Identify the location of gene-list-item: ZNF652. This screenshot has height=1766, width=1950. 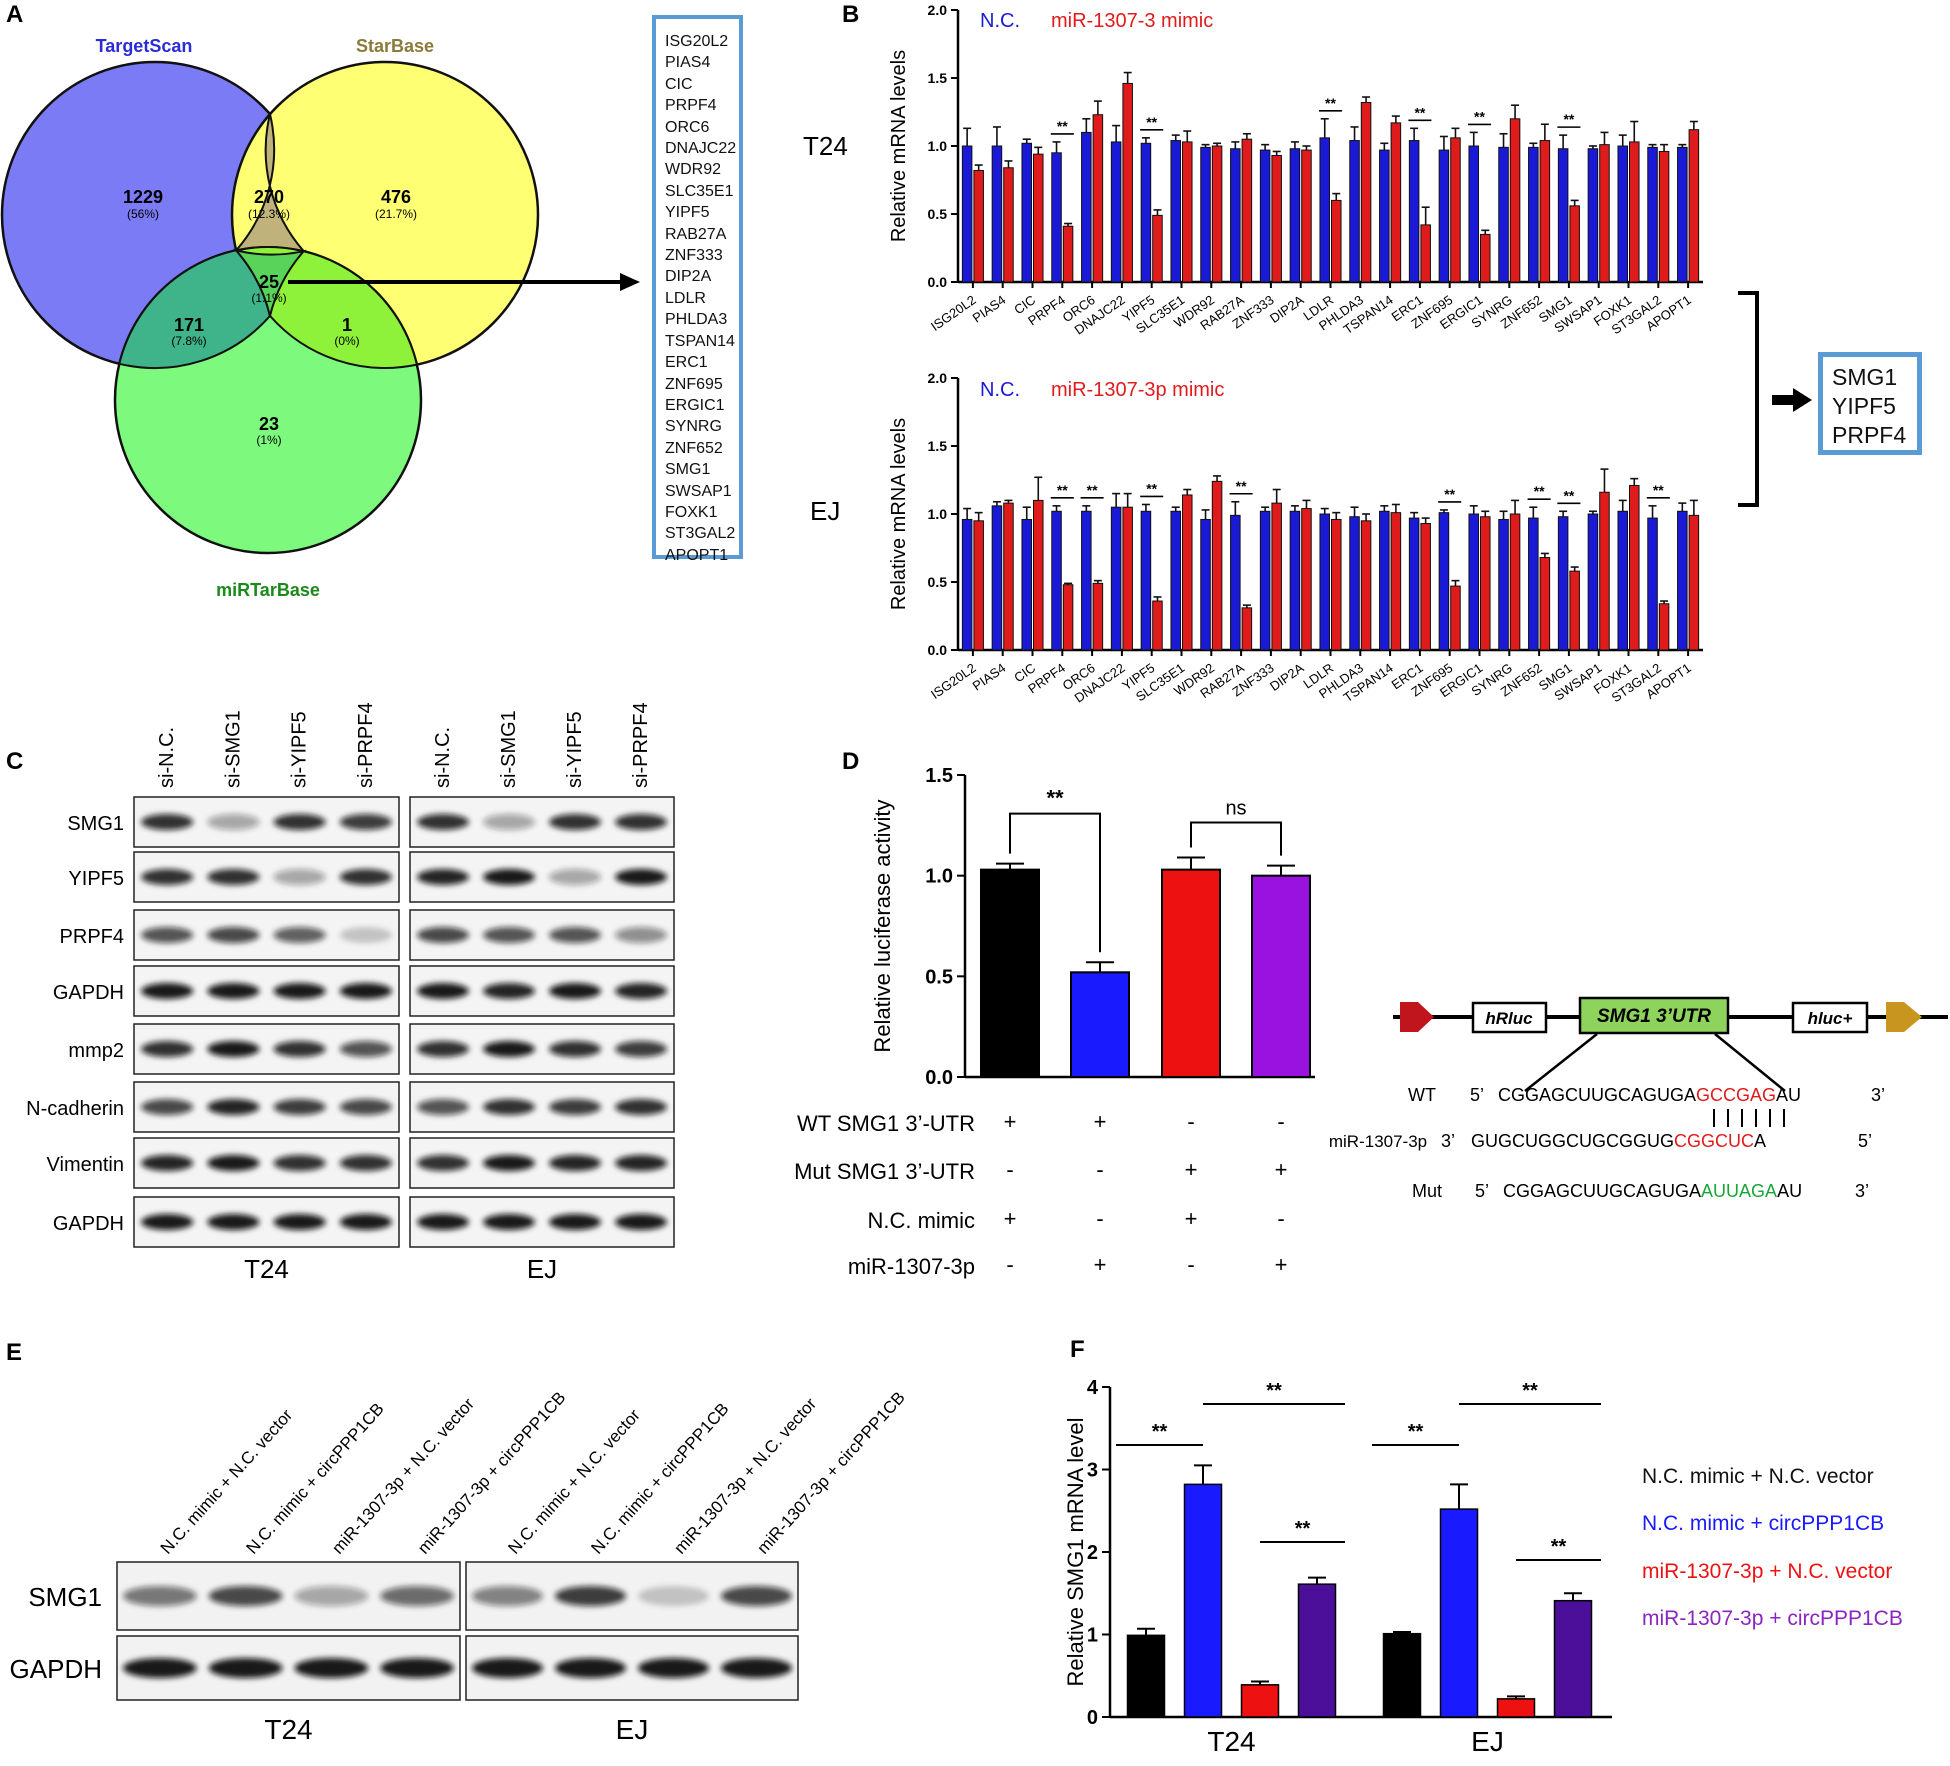
(694, 448).